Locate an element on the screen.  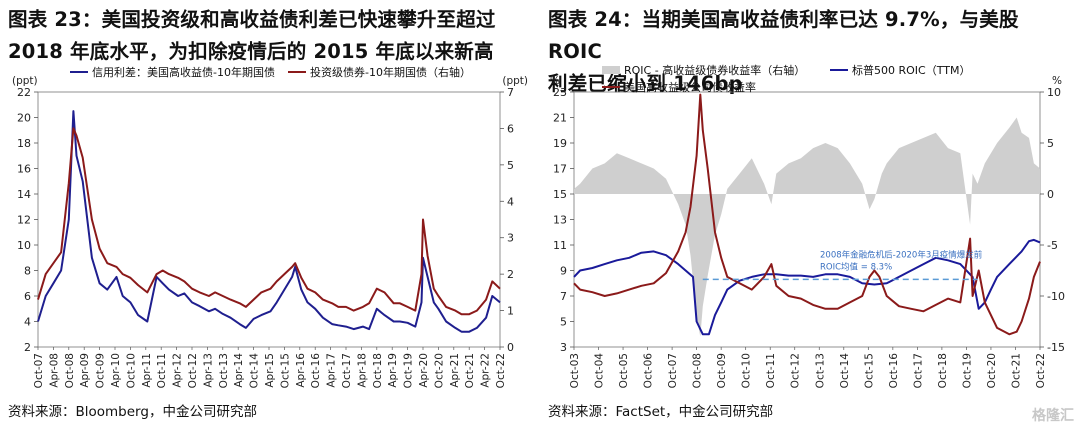
right-tick-label: 7 is located at coordinates (510, 92).